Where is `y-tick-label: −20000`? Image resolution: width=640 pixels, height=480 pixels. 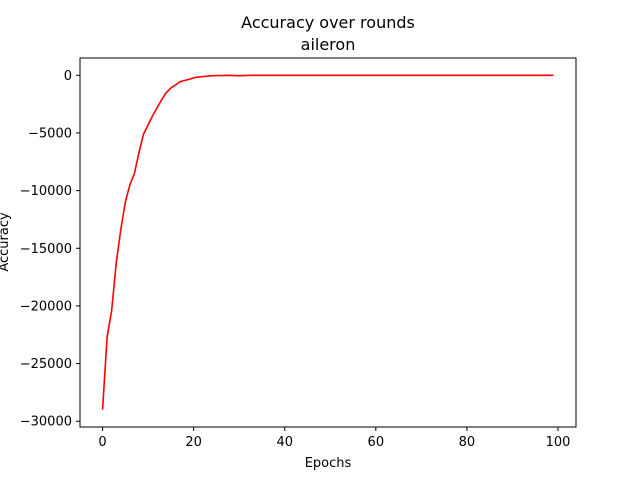
y-tick-label: −20000 is located at coordinates (46, 306).